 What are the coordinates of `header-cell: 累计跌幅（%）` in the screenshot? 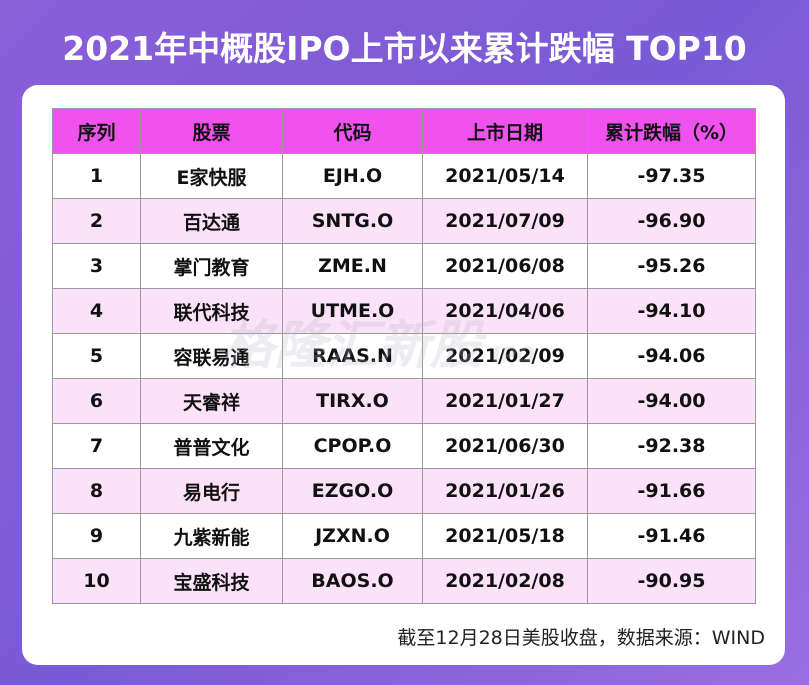 It's located at (671, 131).